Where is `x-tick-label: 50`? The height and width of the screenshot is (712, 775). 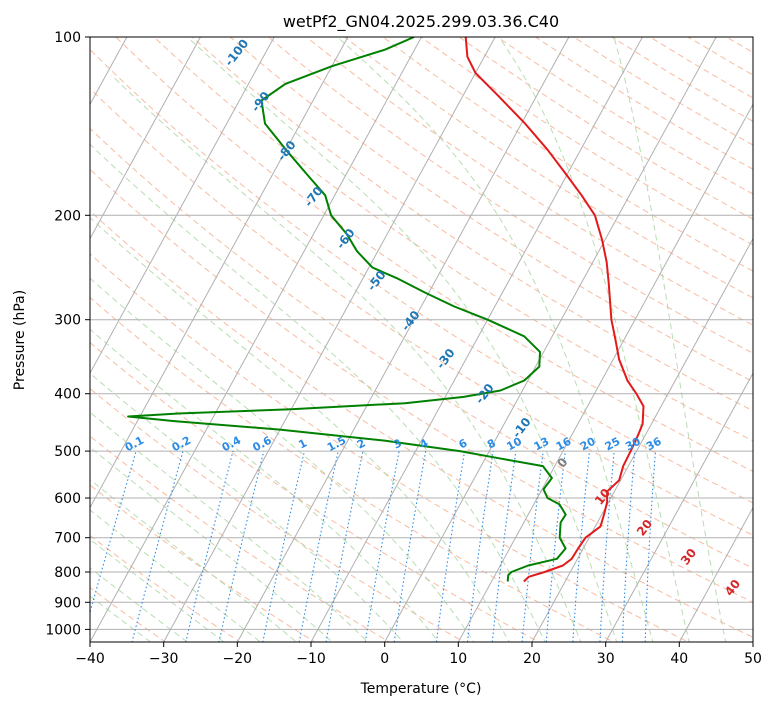 x-tick-label: 50 is located at coordinates (753, 659).